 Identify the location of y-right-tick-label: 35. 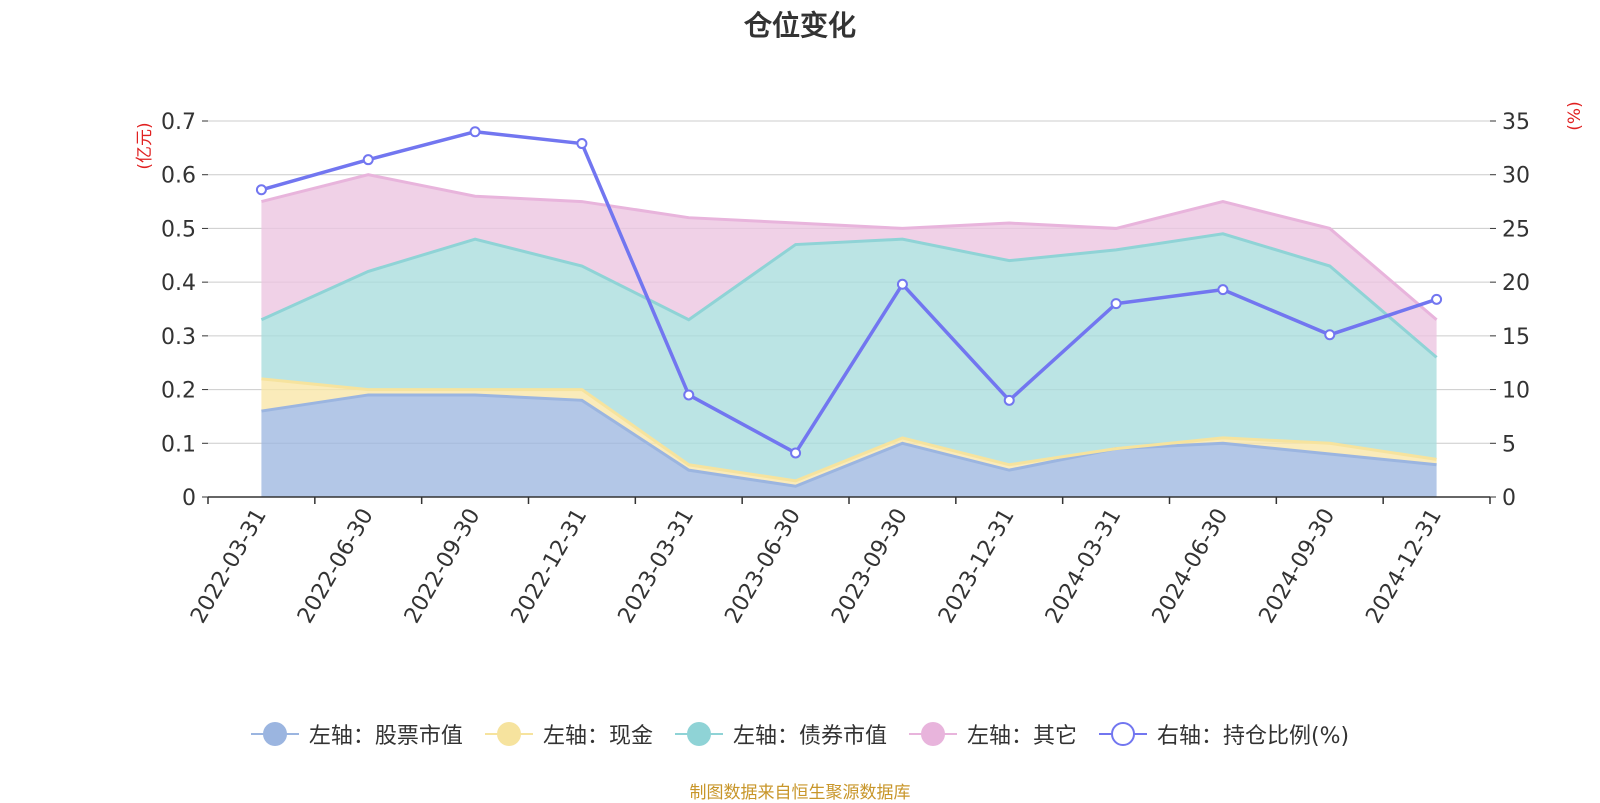
(1516, 122).